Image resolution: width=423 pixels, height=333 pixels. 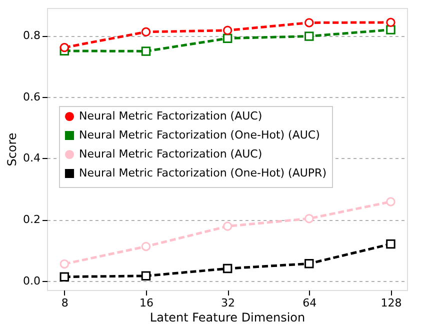 I want to click on x-tick-label: 128, so click(x=391, y=303).